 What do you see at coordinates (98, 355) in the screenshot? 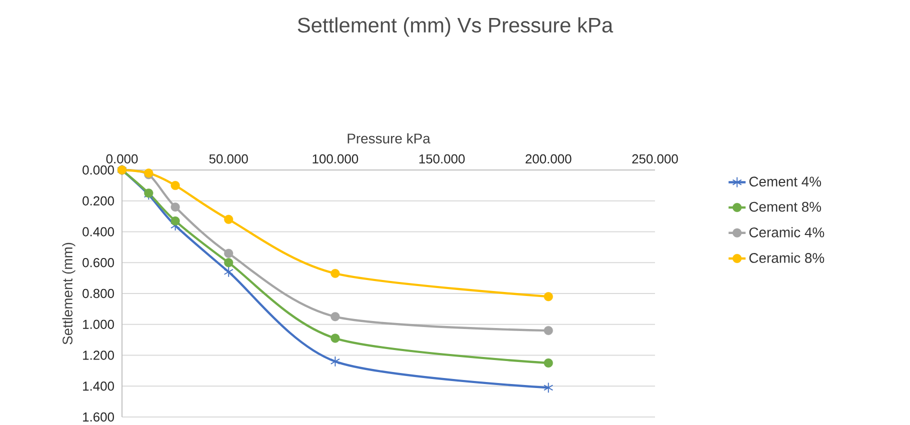
I see `y-tick-label: 1.200` at bounding box center [98, 355].